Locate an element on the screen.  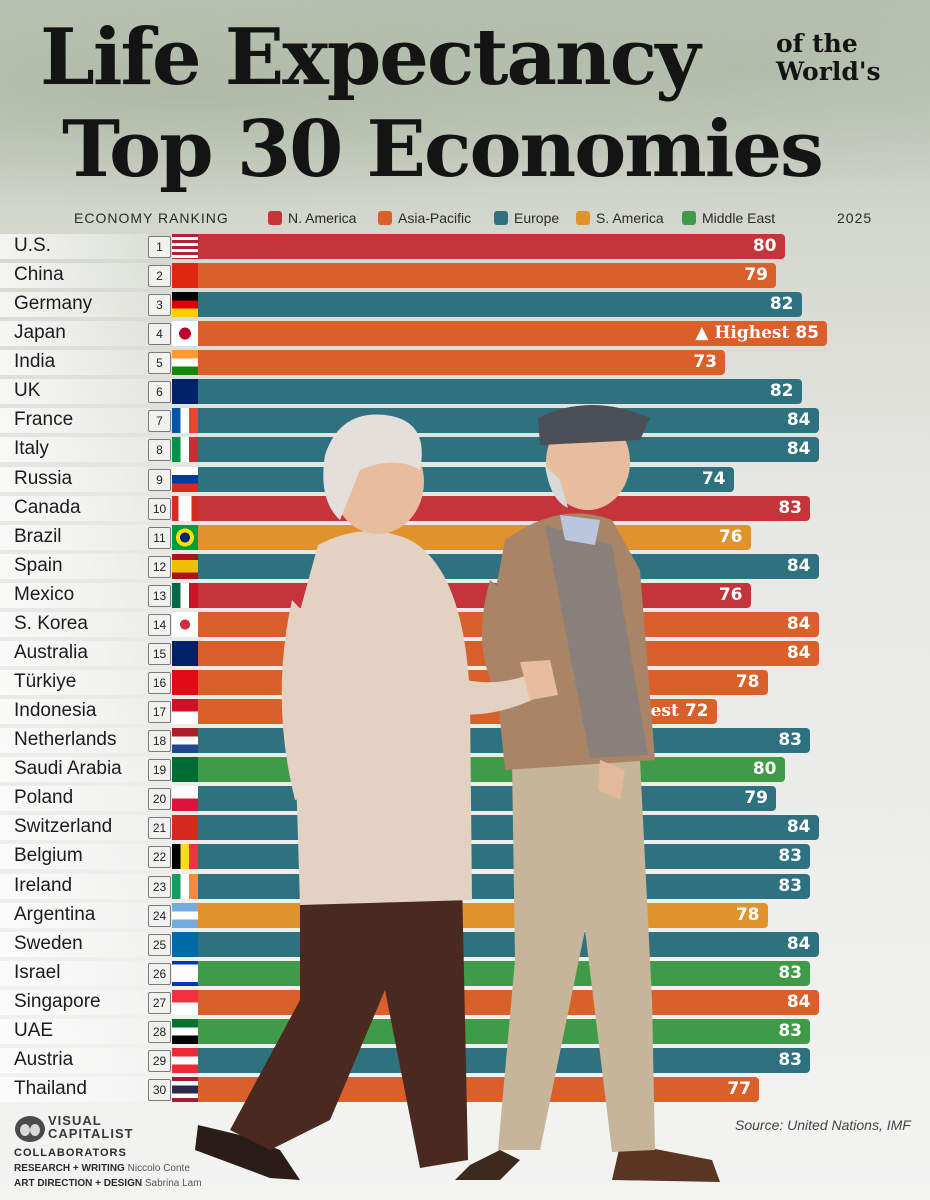
chart-row: Australia 15 84 is located at coordinates (465, 653).